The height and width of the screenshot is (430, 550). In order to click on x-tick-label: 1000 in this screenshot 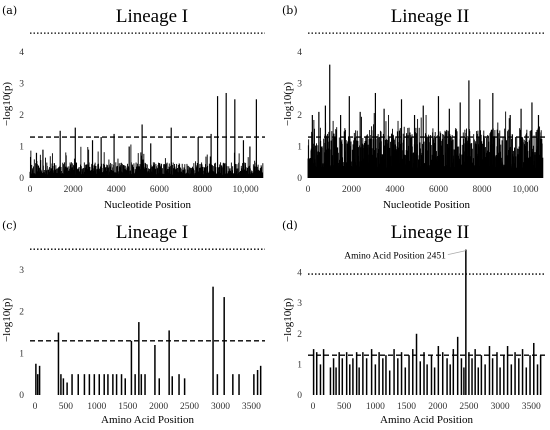, I will do `click(96, 407)`.